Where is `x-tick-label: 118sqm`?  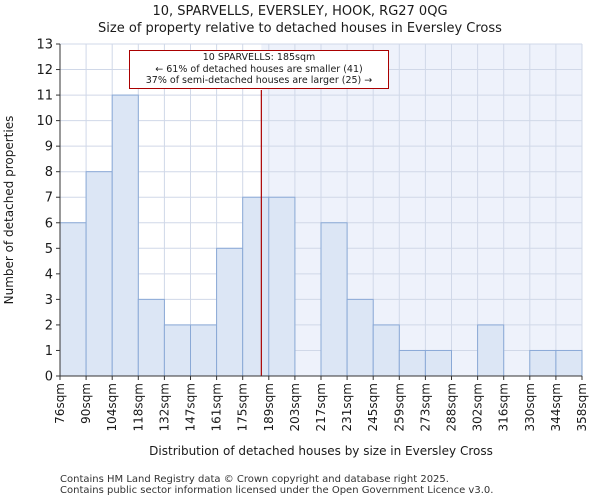
x-tick-label: 118sqm is located at coordinates (138, 407).